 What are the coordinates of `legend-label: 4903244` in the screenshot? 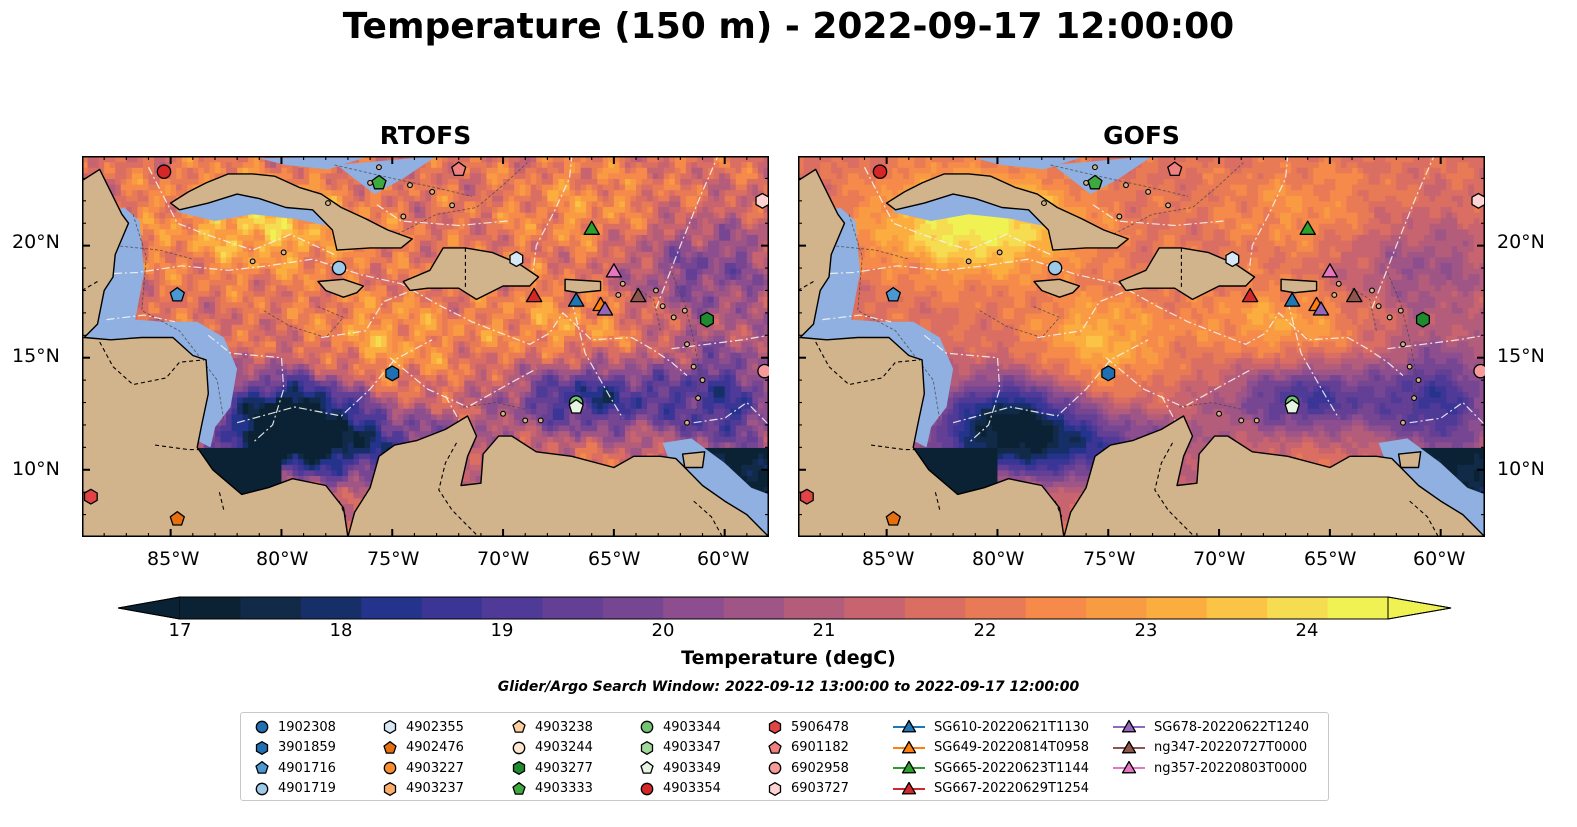 It's located at (564, 747).